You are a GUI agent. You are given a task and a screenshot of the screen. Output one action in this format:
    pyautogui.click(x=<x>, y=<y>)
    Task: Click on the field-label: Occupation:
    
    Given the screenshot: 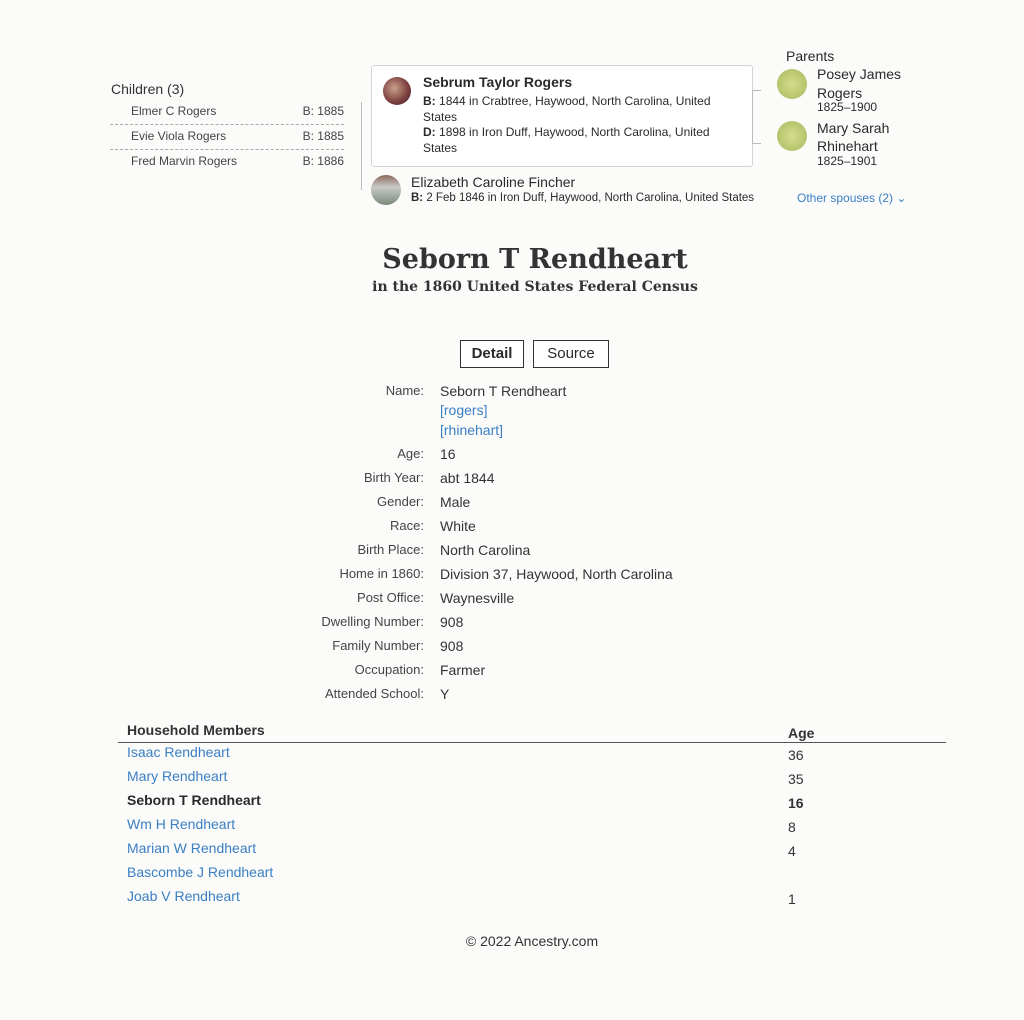 What is the action you would take?
    pyautogui.click(x=389, y=669)
    